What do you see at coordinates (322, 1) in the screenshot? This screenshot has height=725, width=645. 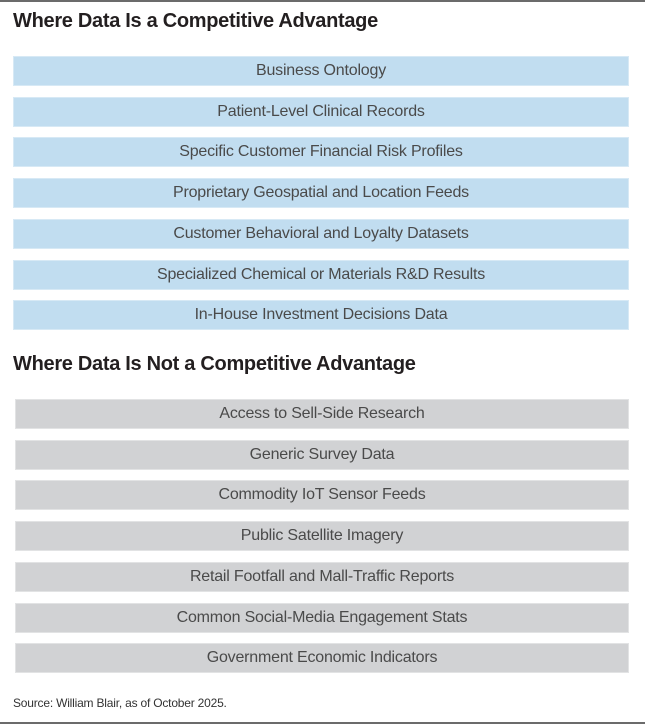 I see `top-rule` at bounding box center [322, 1].